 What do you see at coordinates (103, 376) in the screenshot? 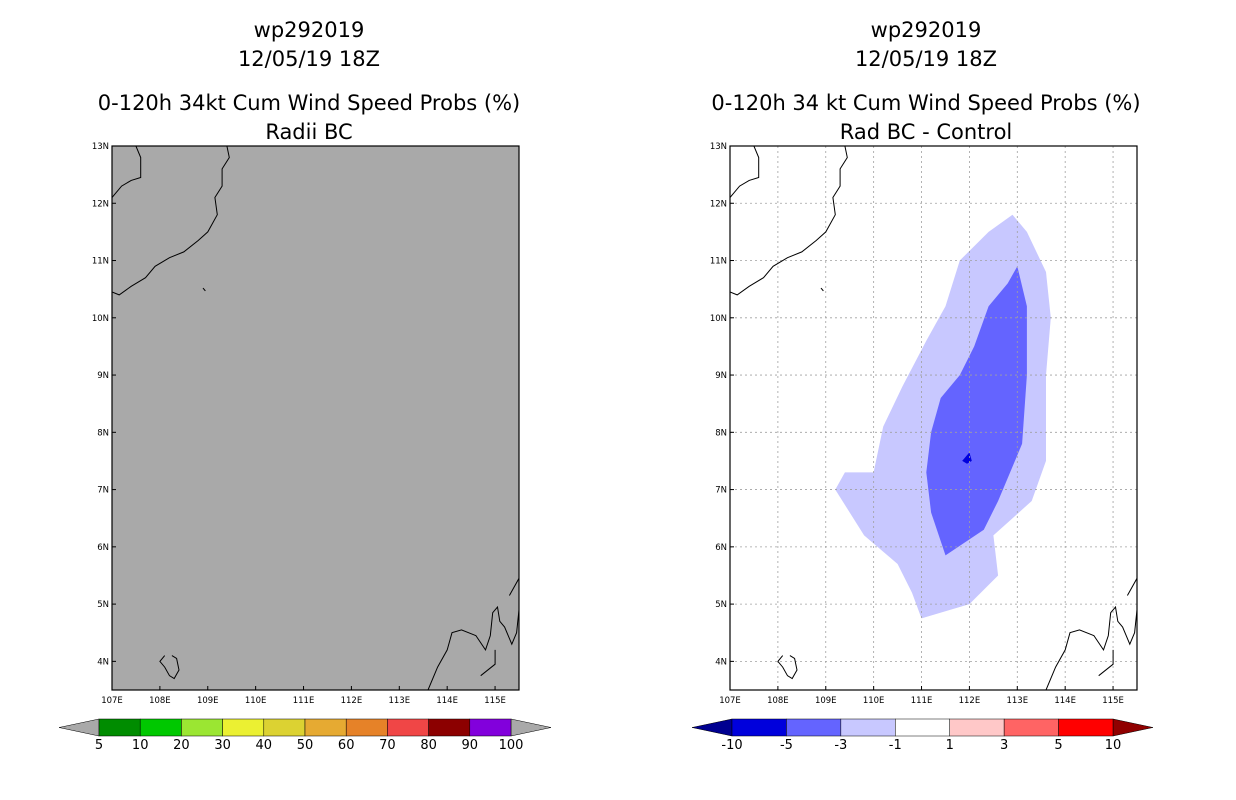
I see `y-tick-label: 9N` at bounding box center [103, 376].